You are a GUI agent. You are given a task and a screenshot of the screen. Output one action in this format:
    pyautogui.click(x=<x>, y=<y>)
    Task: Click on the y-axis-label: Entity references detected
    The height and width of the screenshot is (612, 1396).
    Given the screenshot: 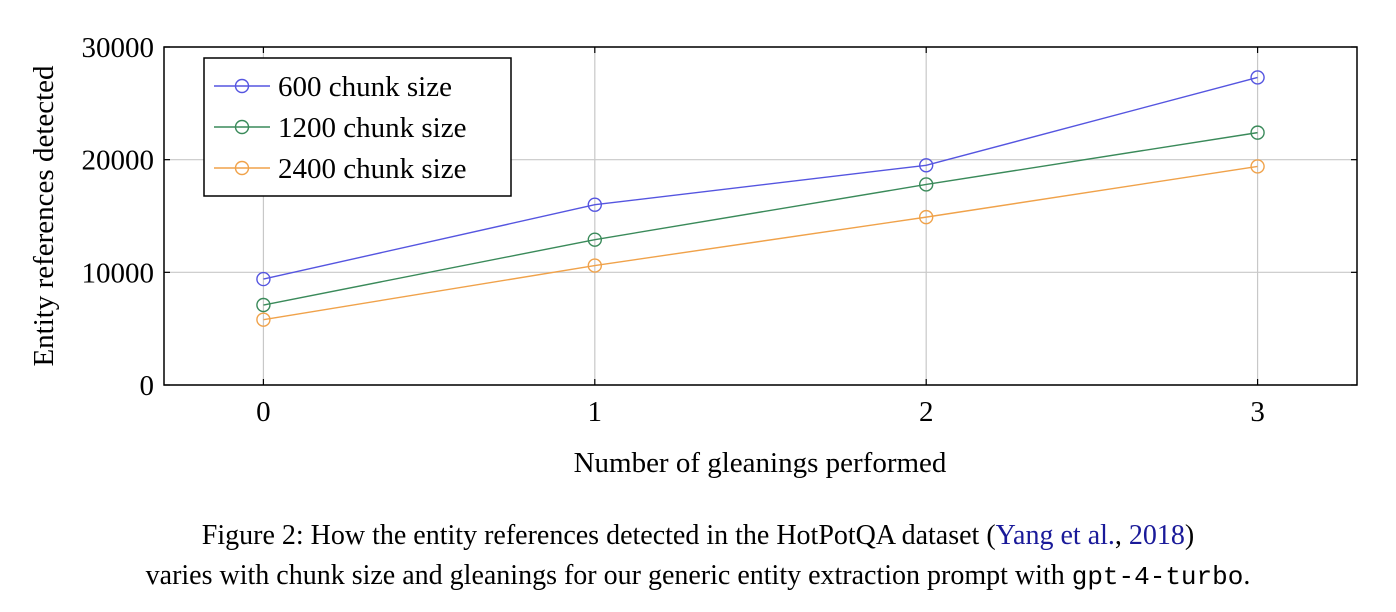 What is the action you would take?
    pyautogui.click(x=44, y=216)
    